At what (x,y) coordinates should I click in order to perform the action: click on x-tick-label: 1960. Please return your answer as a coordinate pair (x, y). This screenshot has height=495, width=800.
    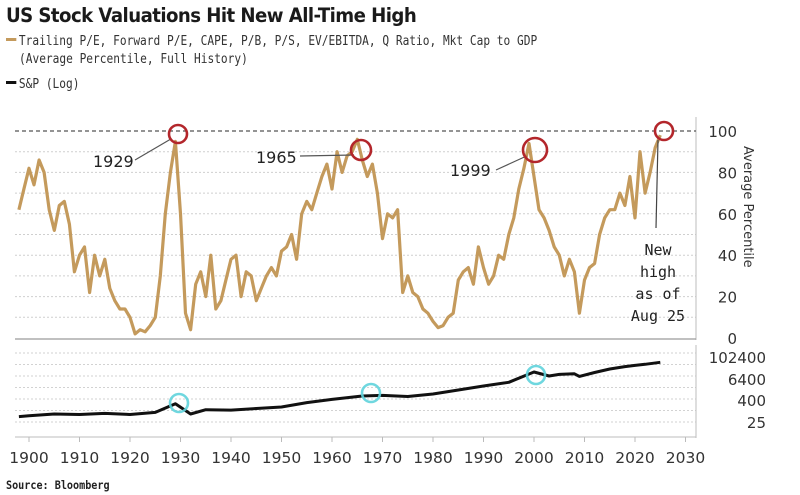
    Looking at the image, I should click on (331, 458).